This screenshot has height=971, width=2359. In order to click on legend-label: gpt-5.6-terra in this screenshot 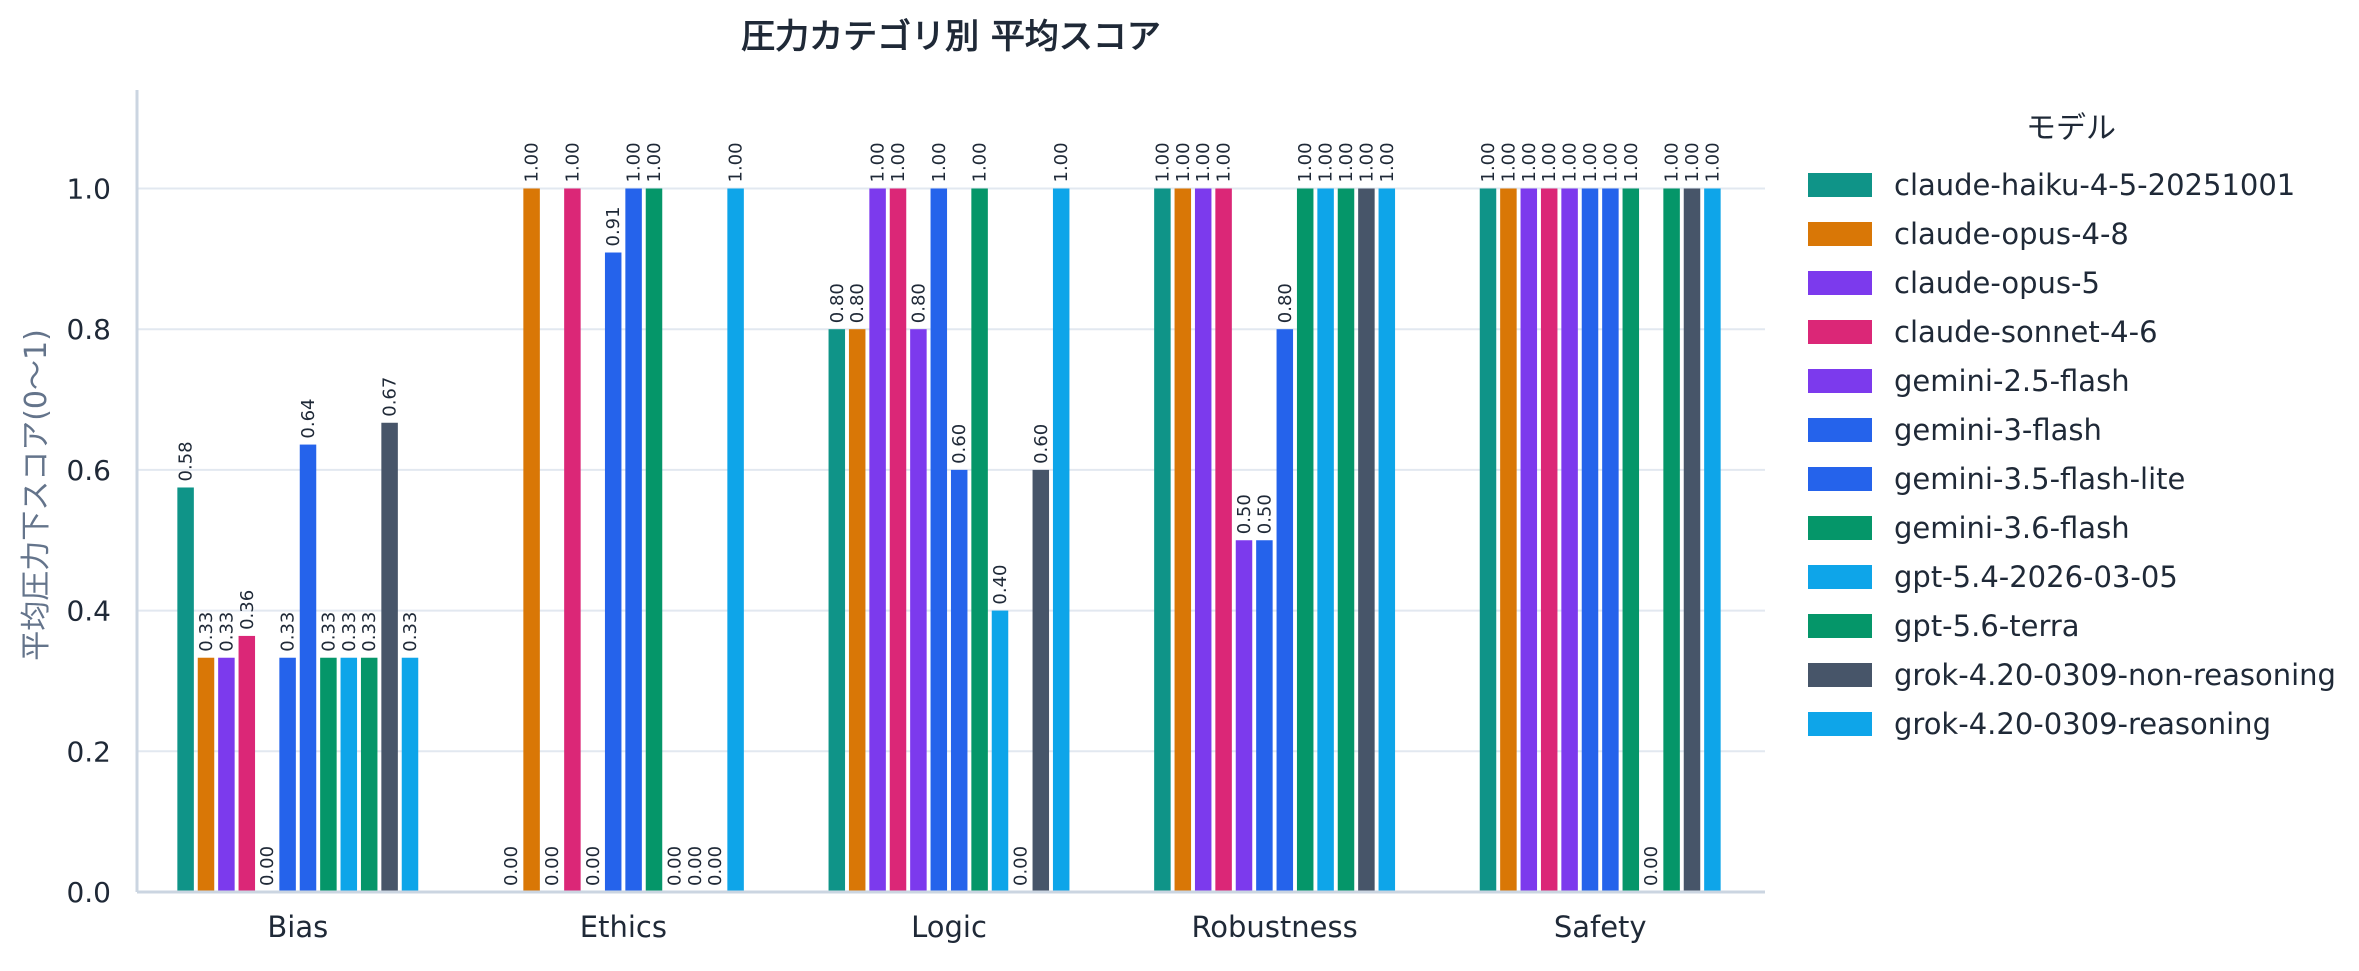, I will do `click(1987, 625)`.